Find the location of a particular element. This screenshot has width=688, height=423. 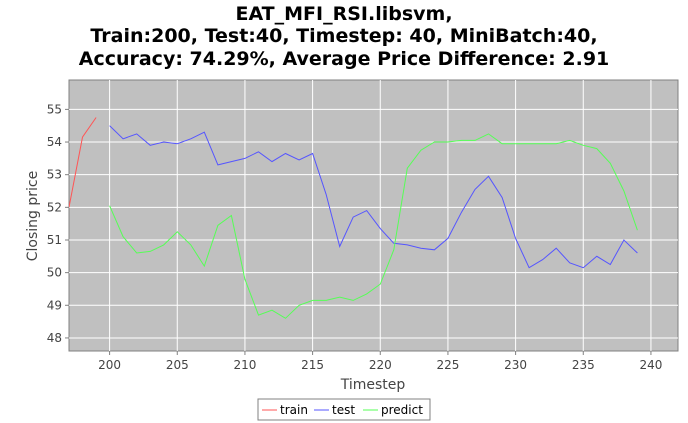

legend-box is located at coordinates (344, 409).